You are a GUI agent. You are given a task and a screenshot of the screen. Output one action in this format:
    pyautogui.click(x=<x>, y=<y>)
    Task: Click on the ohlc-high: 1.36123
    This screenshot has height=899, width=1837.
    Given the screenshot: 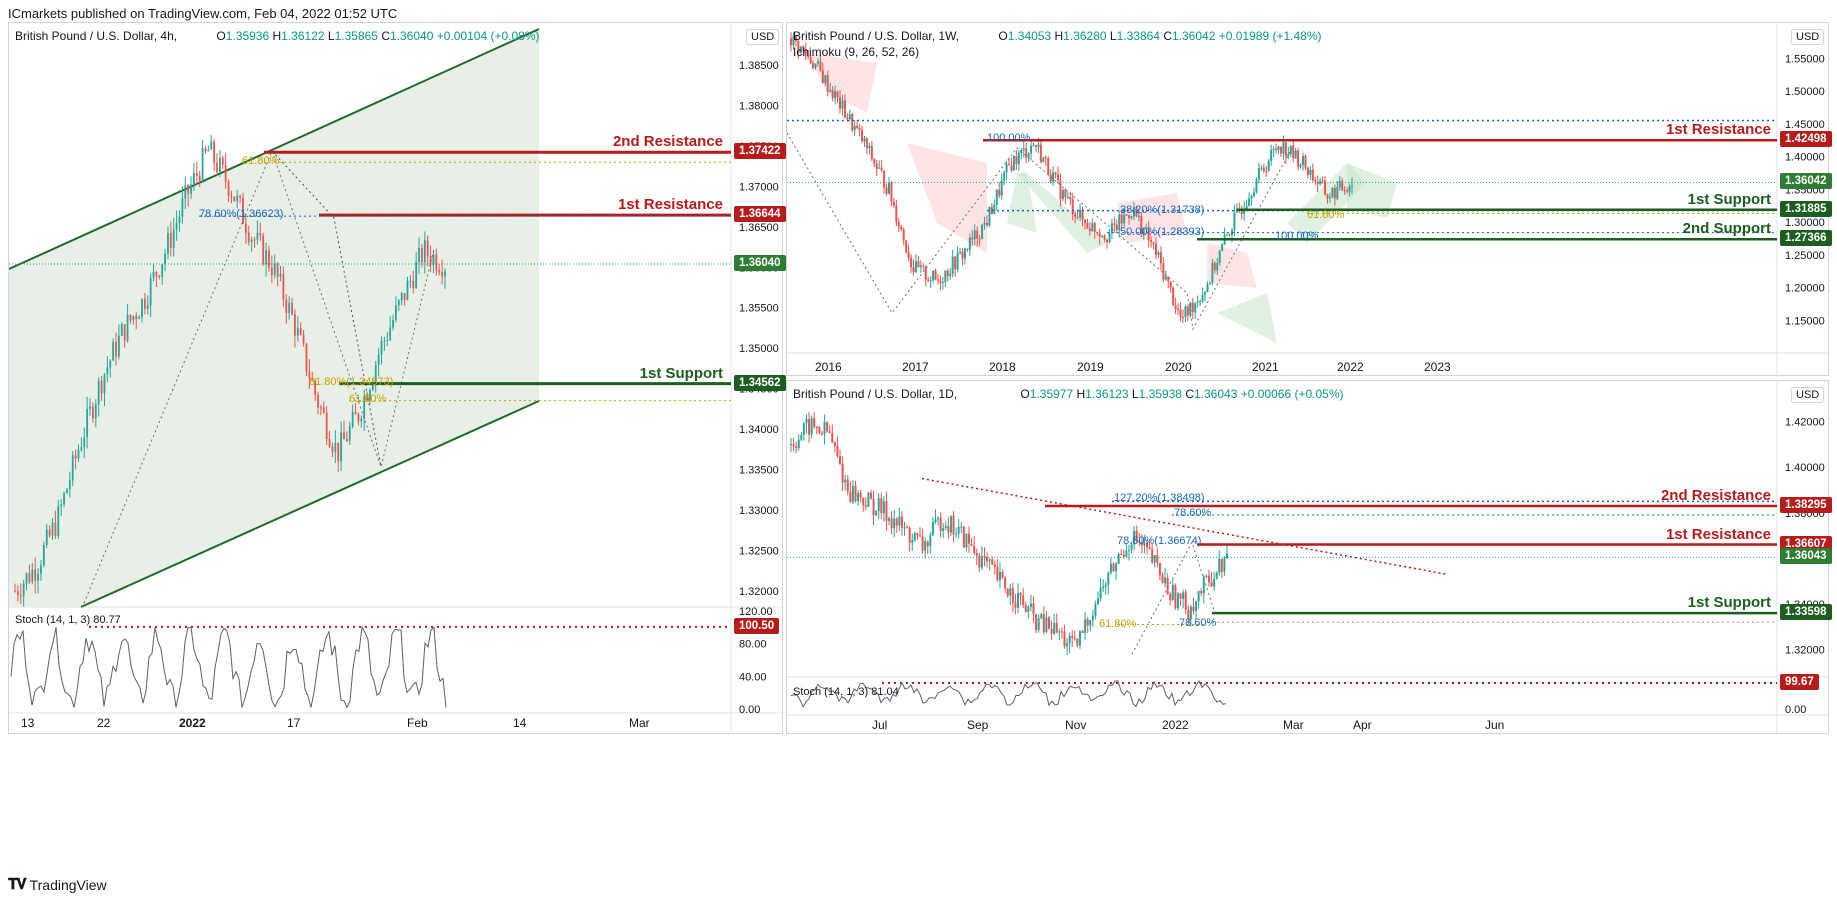 What is the action you would take?
    pyautogui.click(x=1107, y=394)
    